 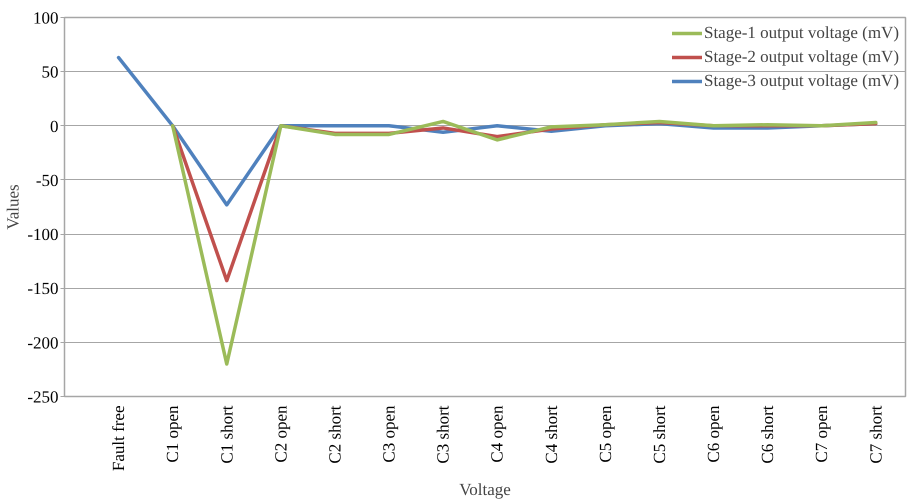 I want to click on x-tick-label: C5 short, so click(x=659, y=434).